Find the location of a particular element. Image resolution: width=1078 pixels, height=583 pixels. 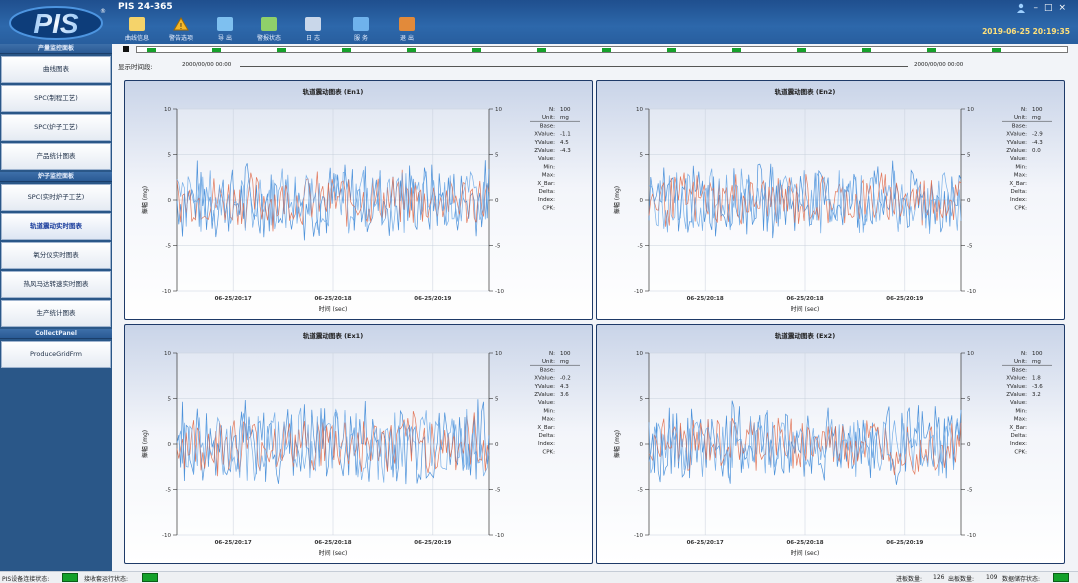

info-value-unit: mg is located at coordinates (1036, 362).